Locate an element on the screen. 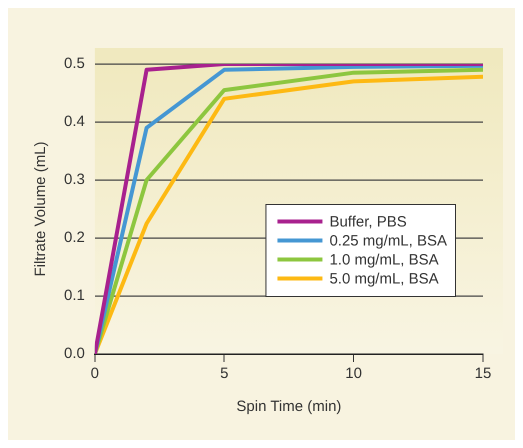 The height and width of the screenshot is (448, 523). legend-label: 1.0 mg/mL, BSA is located at coordinates (384, 260).